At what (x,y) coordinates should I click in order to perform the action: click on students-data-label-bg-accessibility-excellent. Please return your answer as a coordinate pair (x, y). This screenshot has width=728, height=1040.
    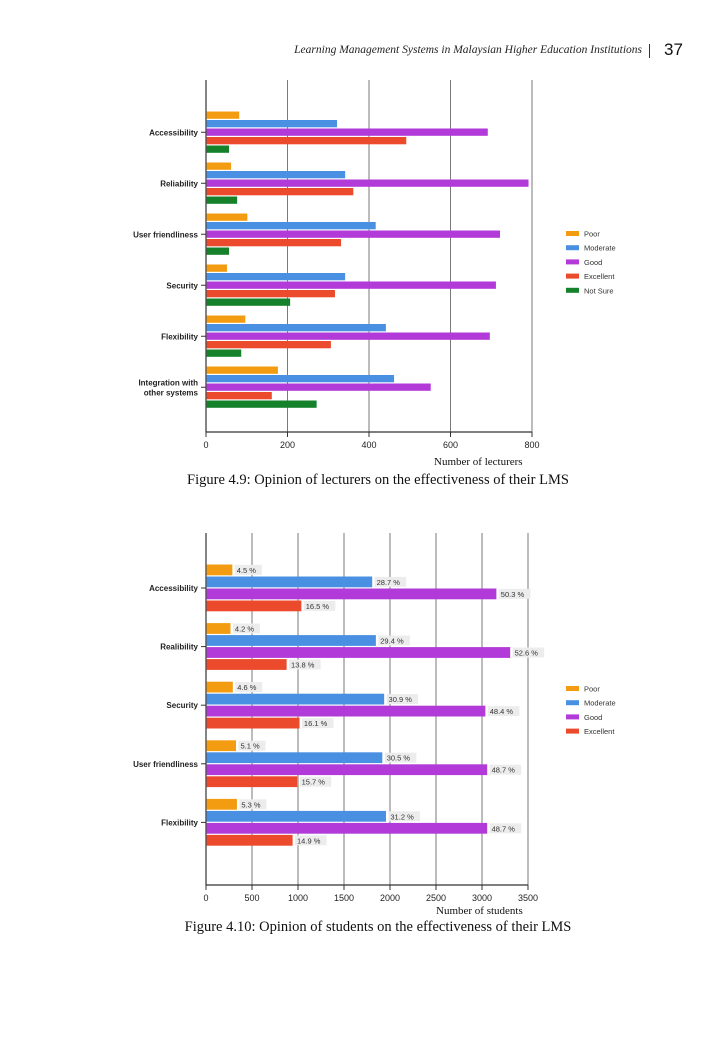
    Looking at the image, I should click on (319, 605).